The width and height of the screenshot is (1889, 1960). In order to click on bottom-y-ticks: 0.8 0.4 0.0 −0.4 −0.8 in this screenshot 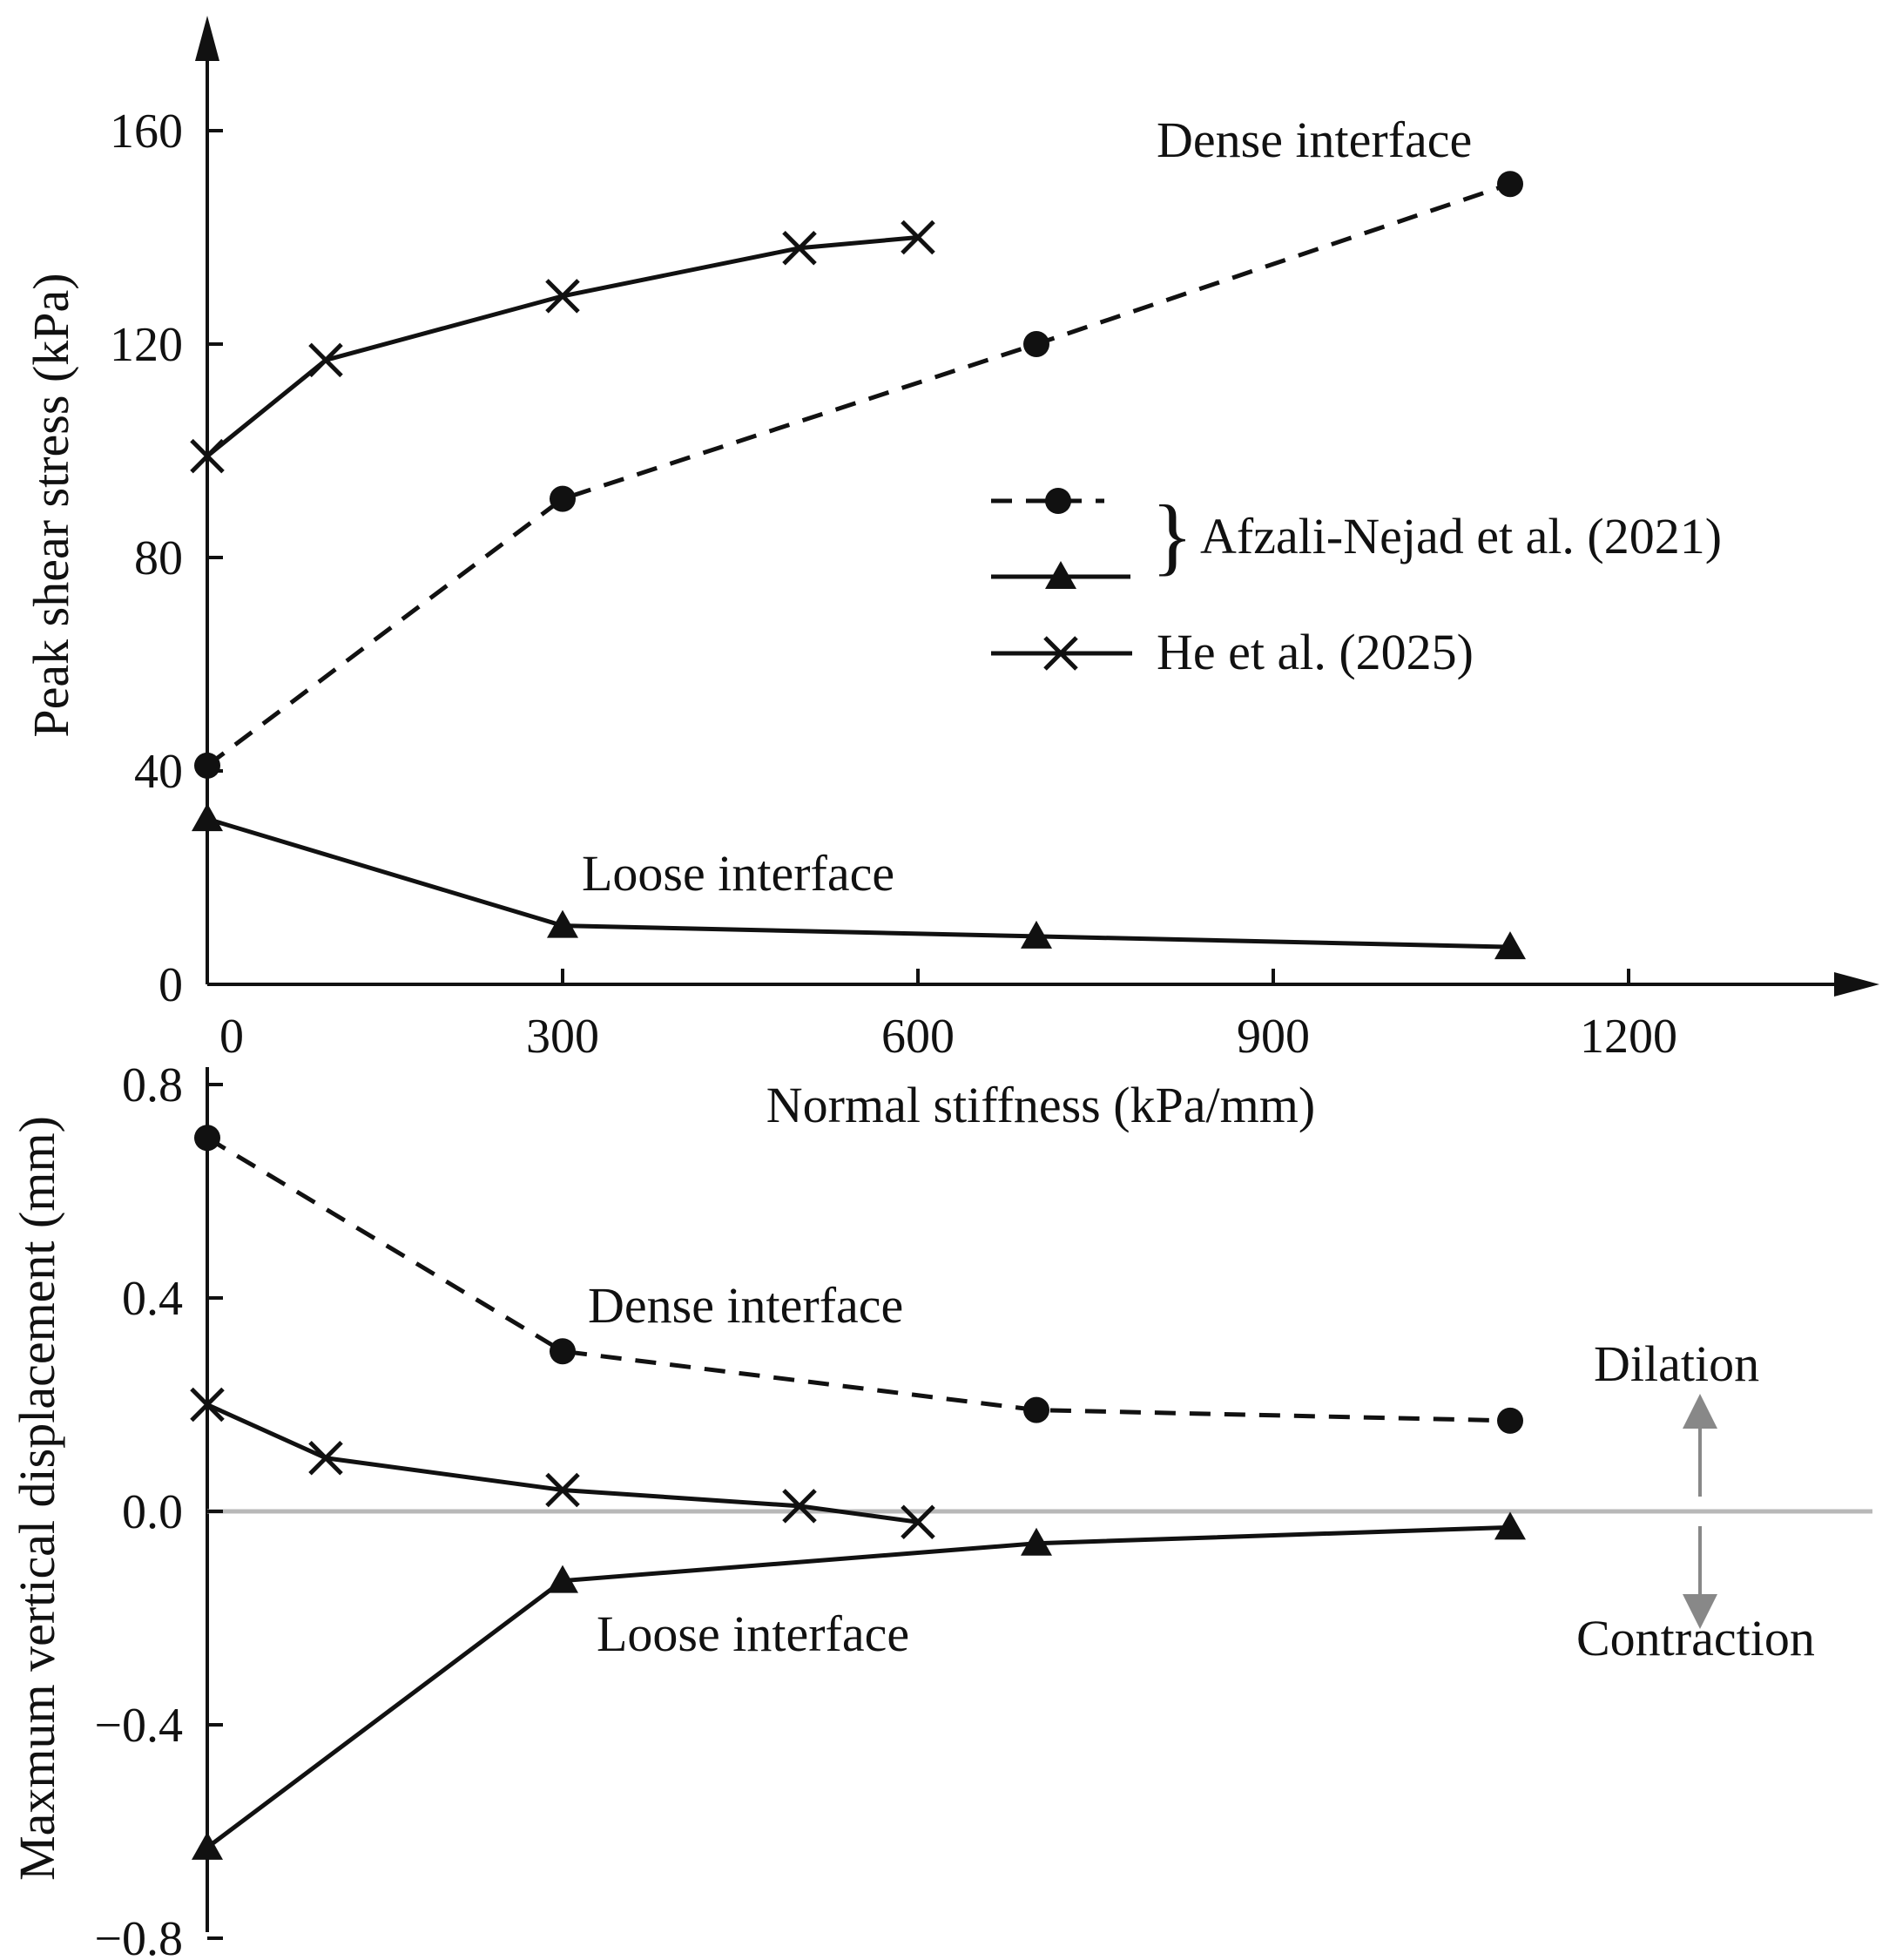, I will do `click(158, 1509)`.